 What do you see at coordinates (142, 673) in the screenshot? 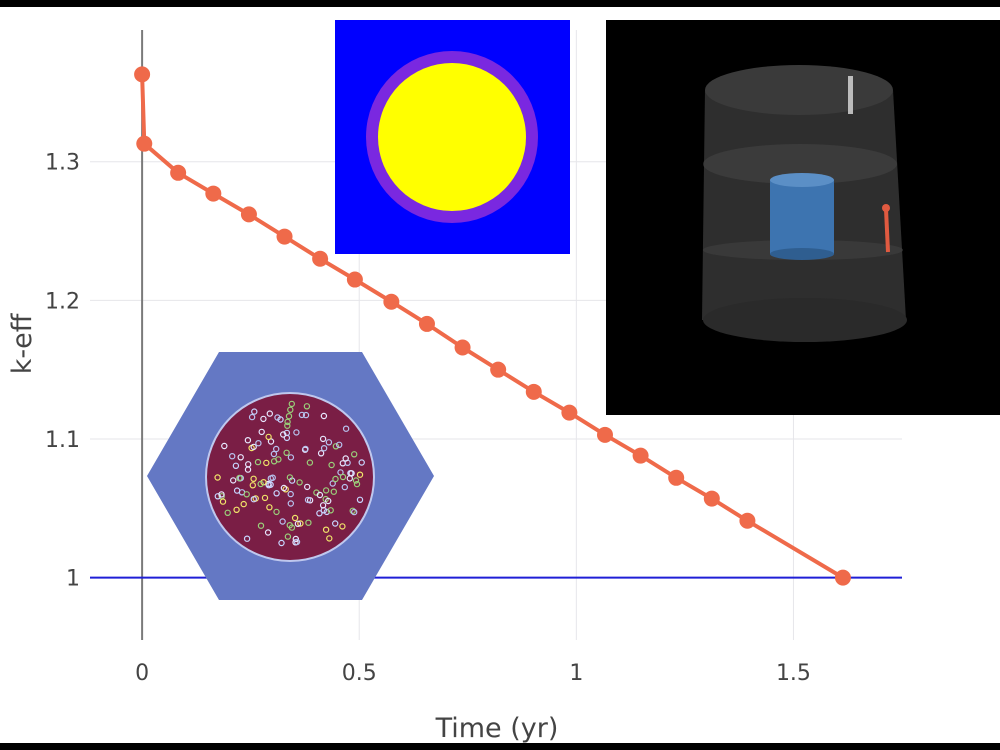
I see `x-tick-label: 0` at bounding box center [142, 673].